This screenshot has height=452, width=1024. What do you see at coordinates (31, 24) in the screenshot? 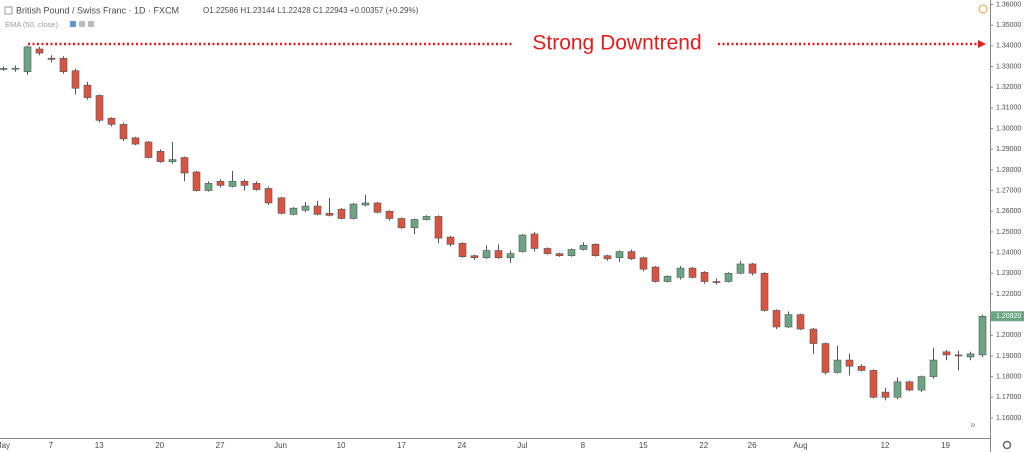
I see `indicator-label: EMA (50, close)` at bounding box center [31, 24].